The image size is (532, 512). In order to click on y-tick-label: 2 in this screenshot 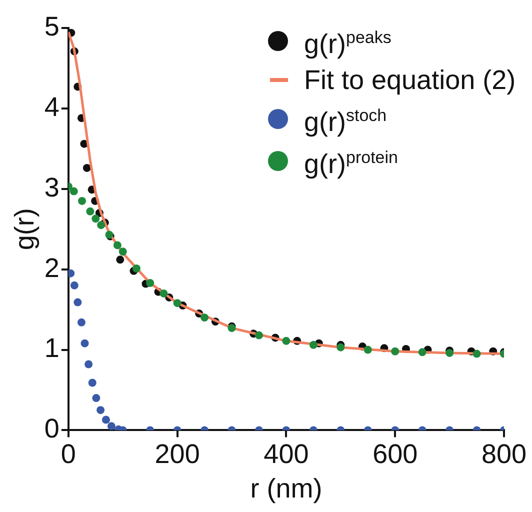, I will do `click(52, 267)`.